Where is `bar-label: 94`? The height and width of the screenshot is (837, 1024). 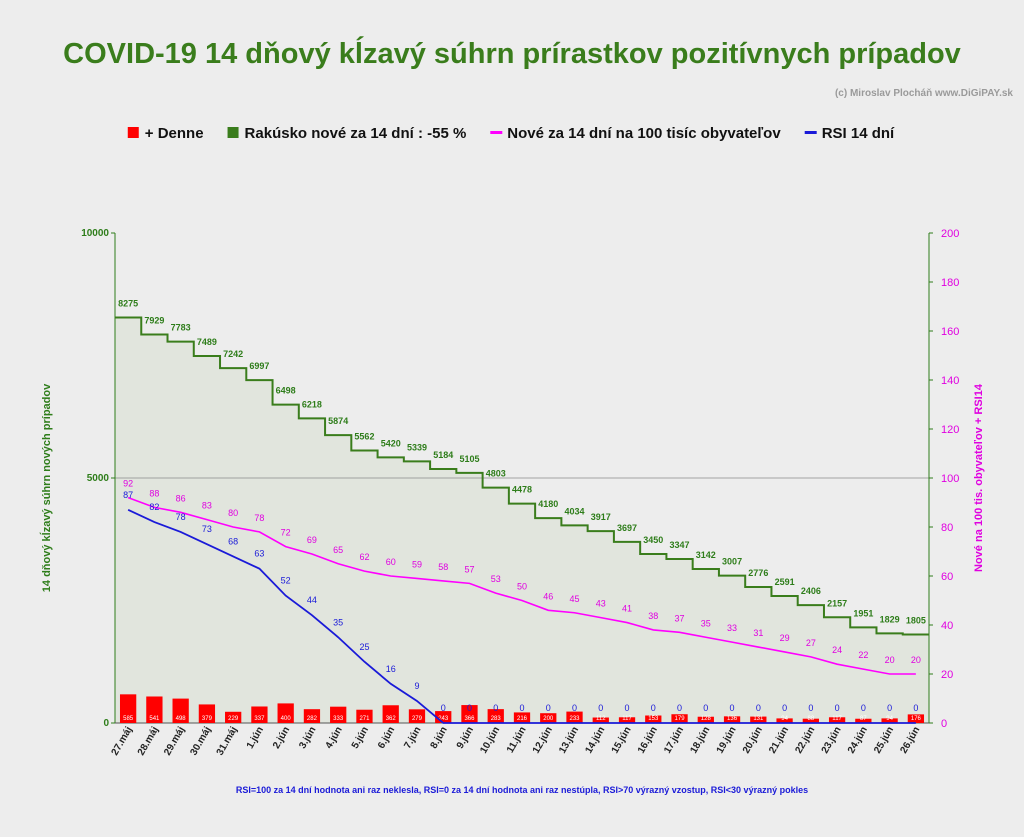 bar-label: 94 is located at coordinates (889, 719).